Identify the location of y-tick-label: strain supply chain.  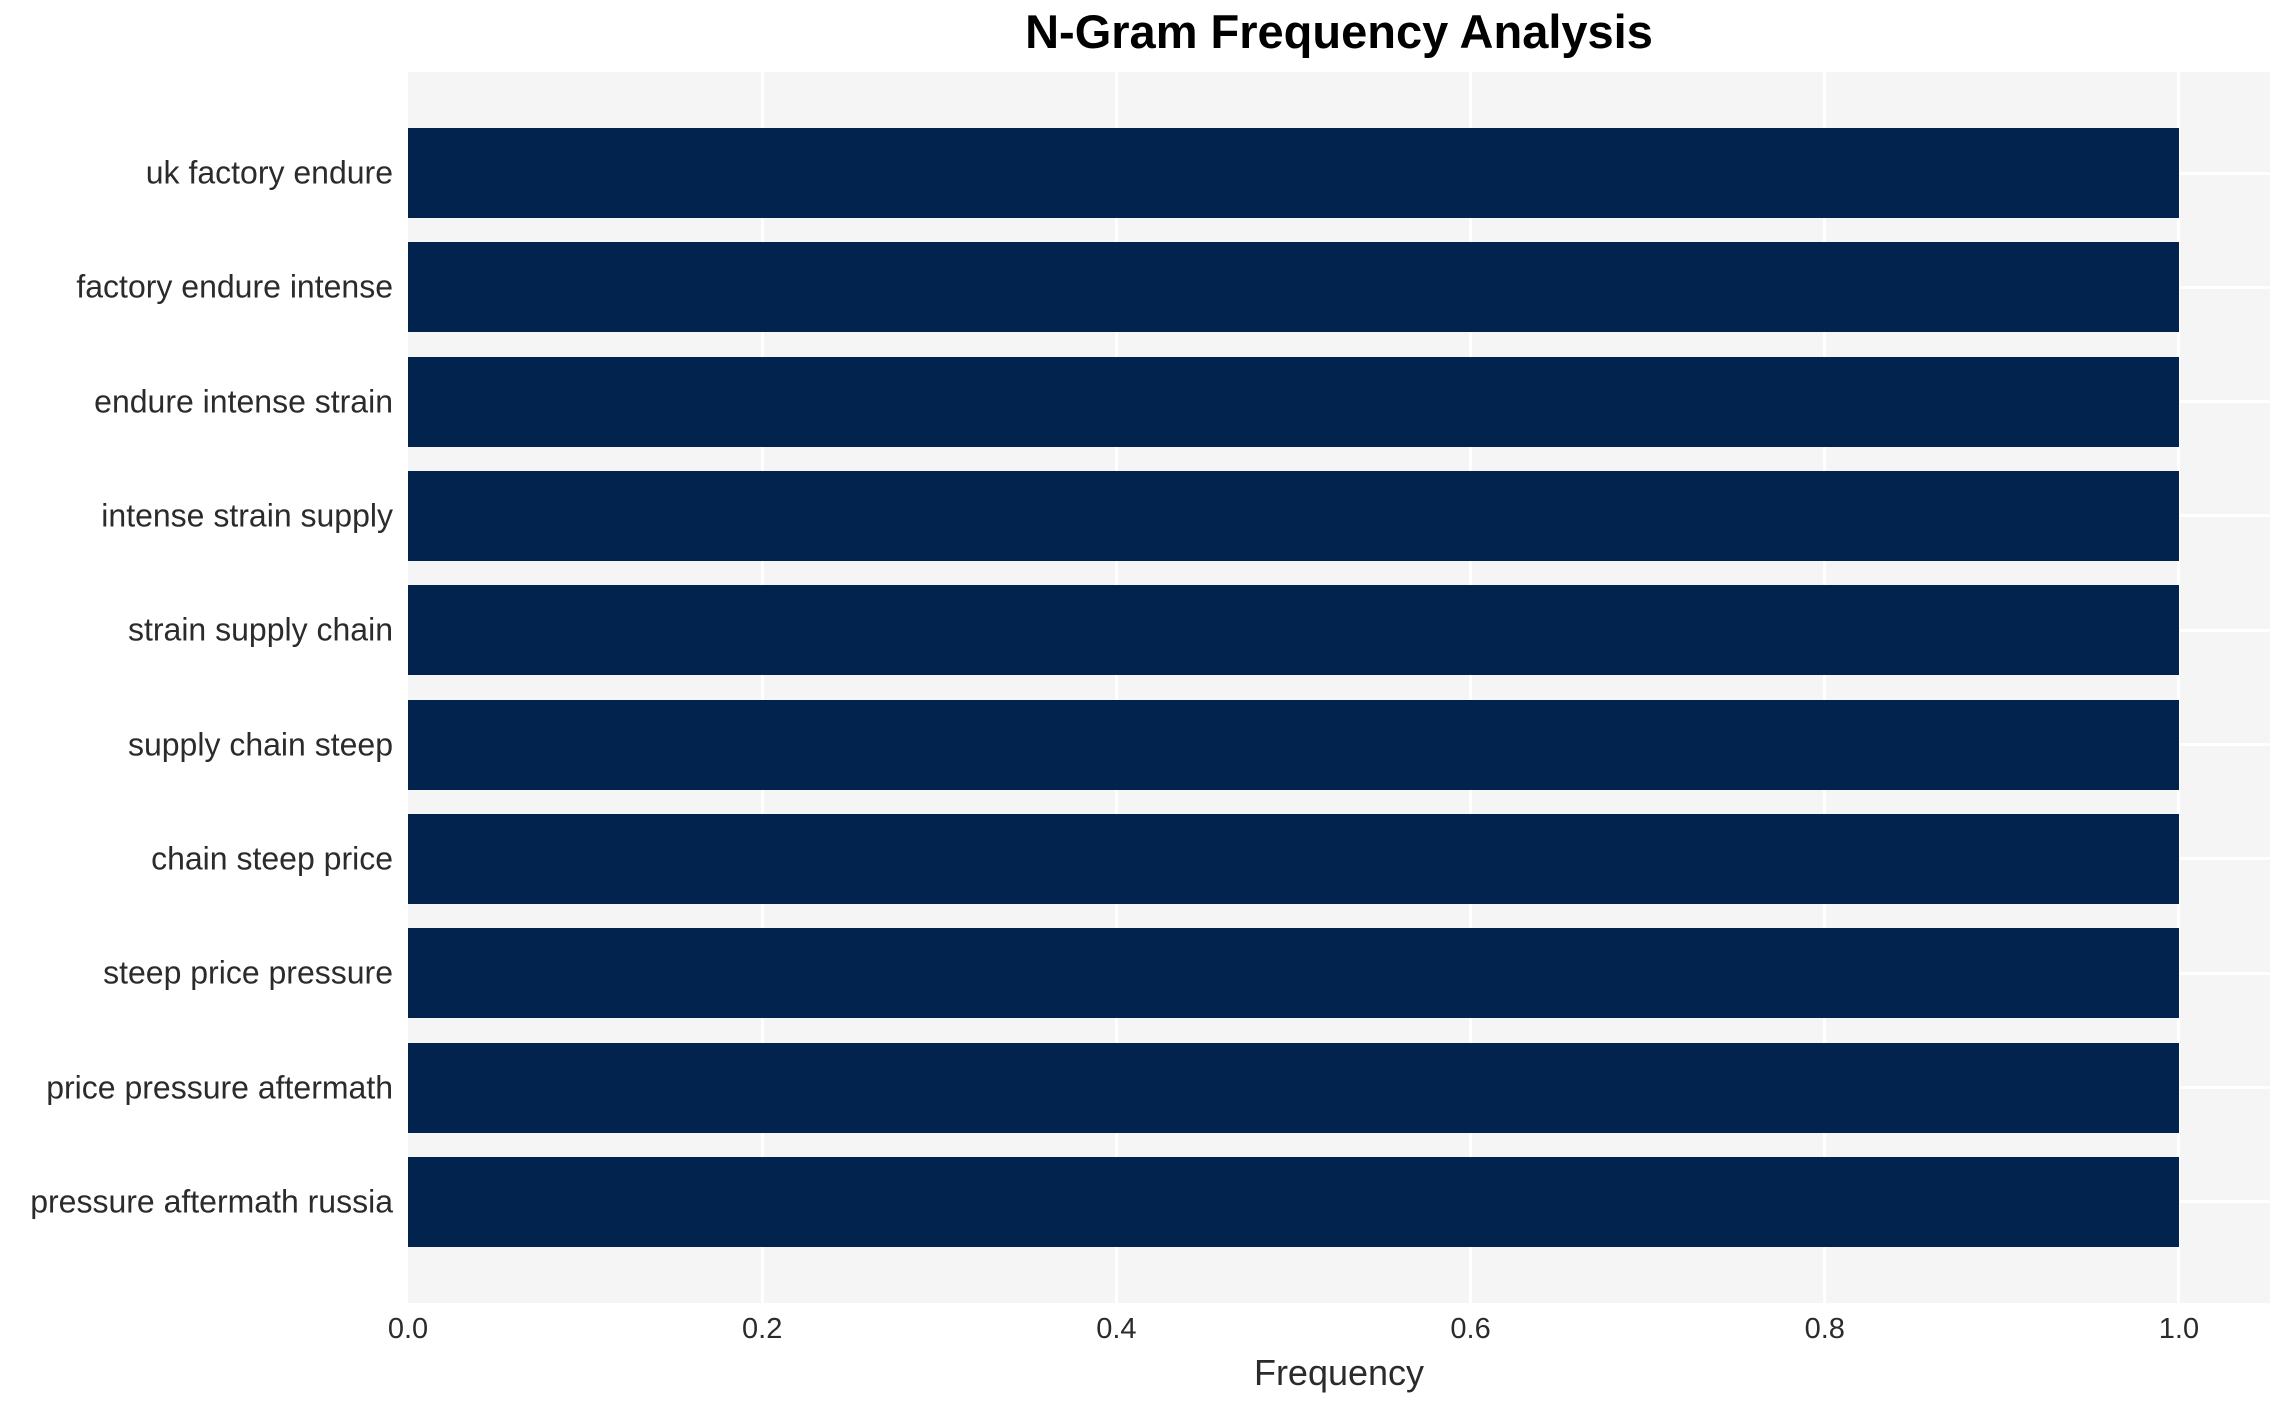
(260, 629).